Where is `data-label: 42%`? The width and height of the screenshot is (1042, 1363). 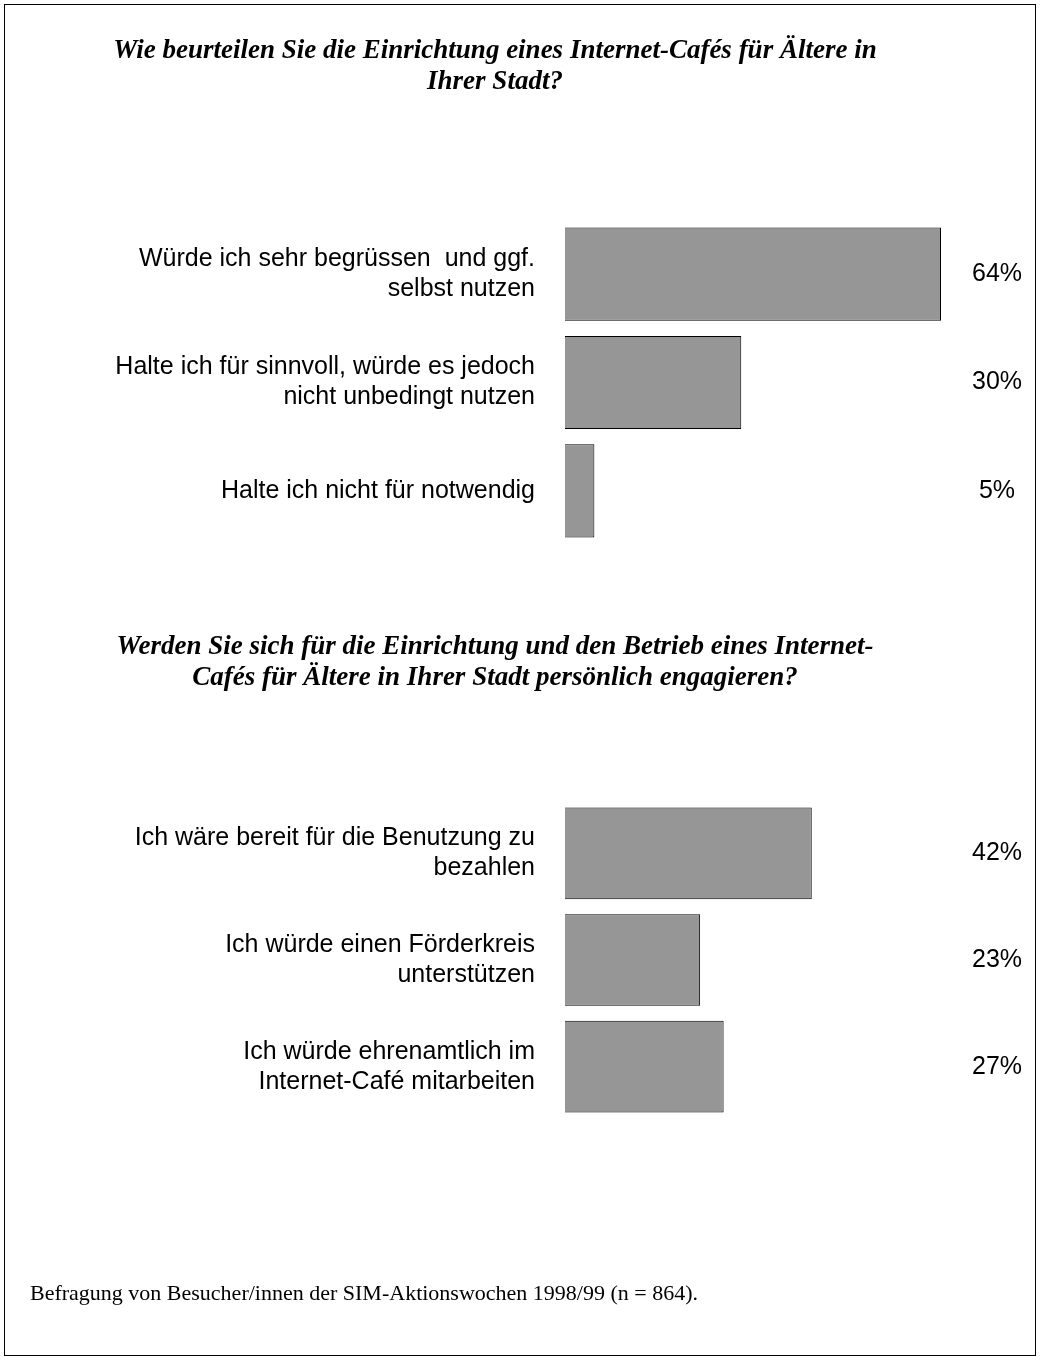
data-label: 42% is located at coordinates (997, 851).